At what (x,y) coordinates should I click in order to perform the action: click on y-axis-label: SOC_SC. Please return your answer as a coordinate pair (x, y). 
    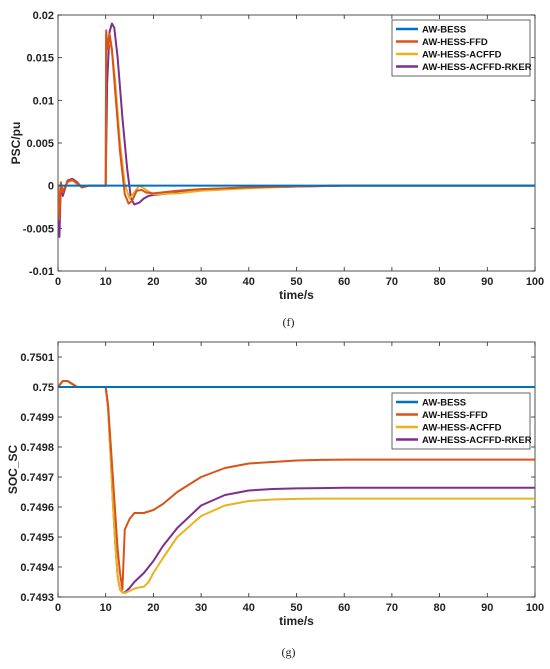
    Looking at the image, I should click on (13, 469).